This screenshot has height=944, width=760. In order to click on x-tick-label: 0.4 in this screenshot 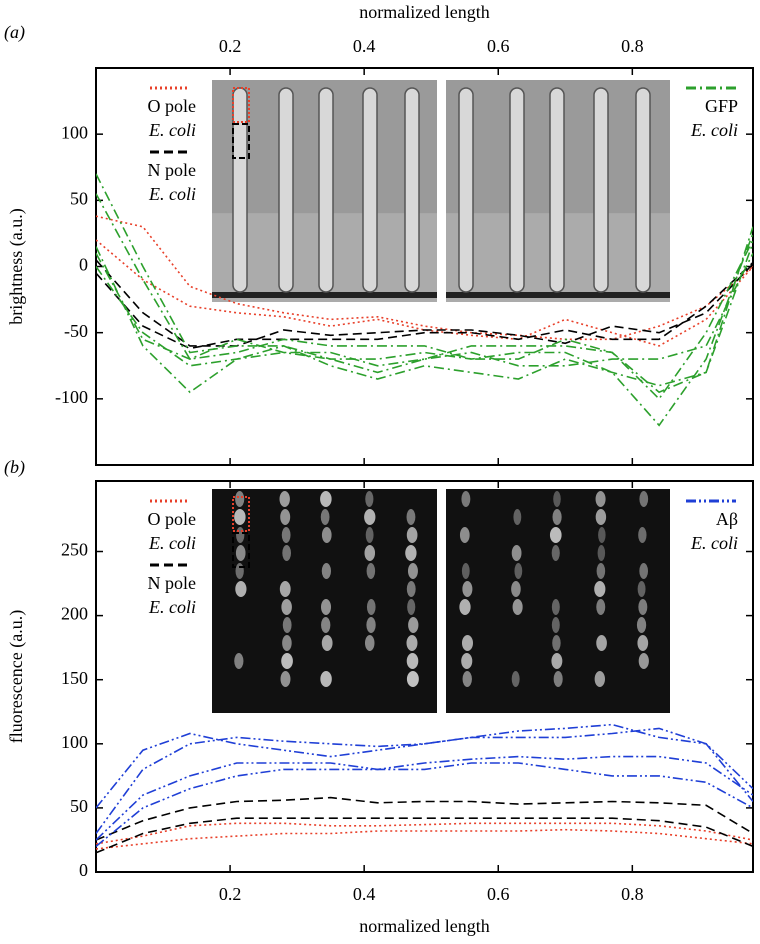, I will do `click(364, 894)`.